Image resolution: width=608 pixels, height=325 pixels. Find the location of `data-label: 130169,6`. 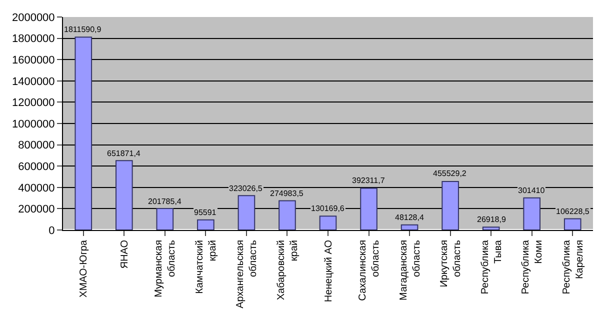

data-label: 130169,6 is located at coordinates (328, 208).